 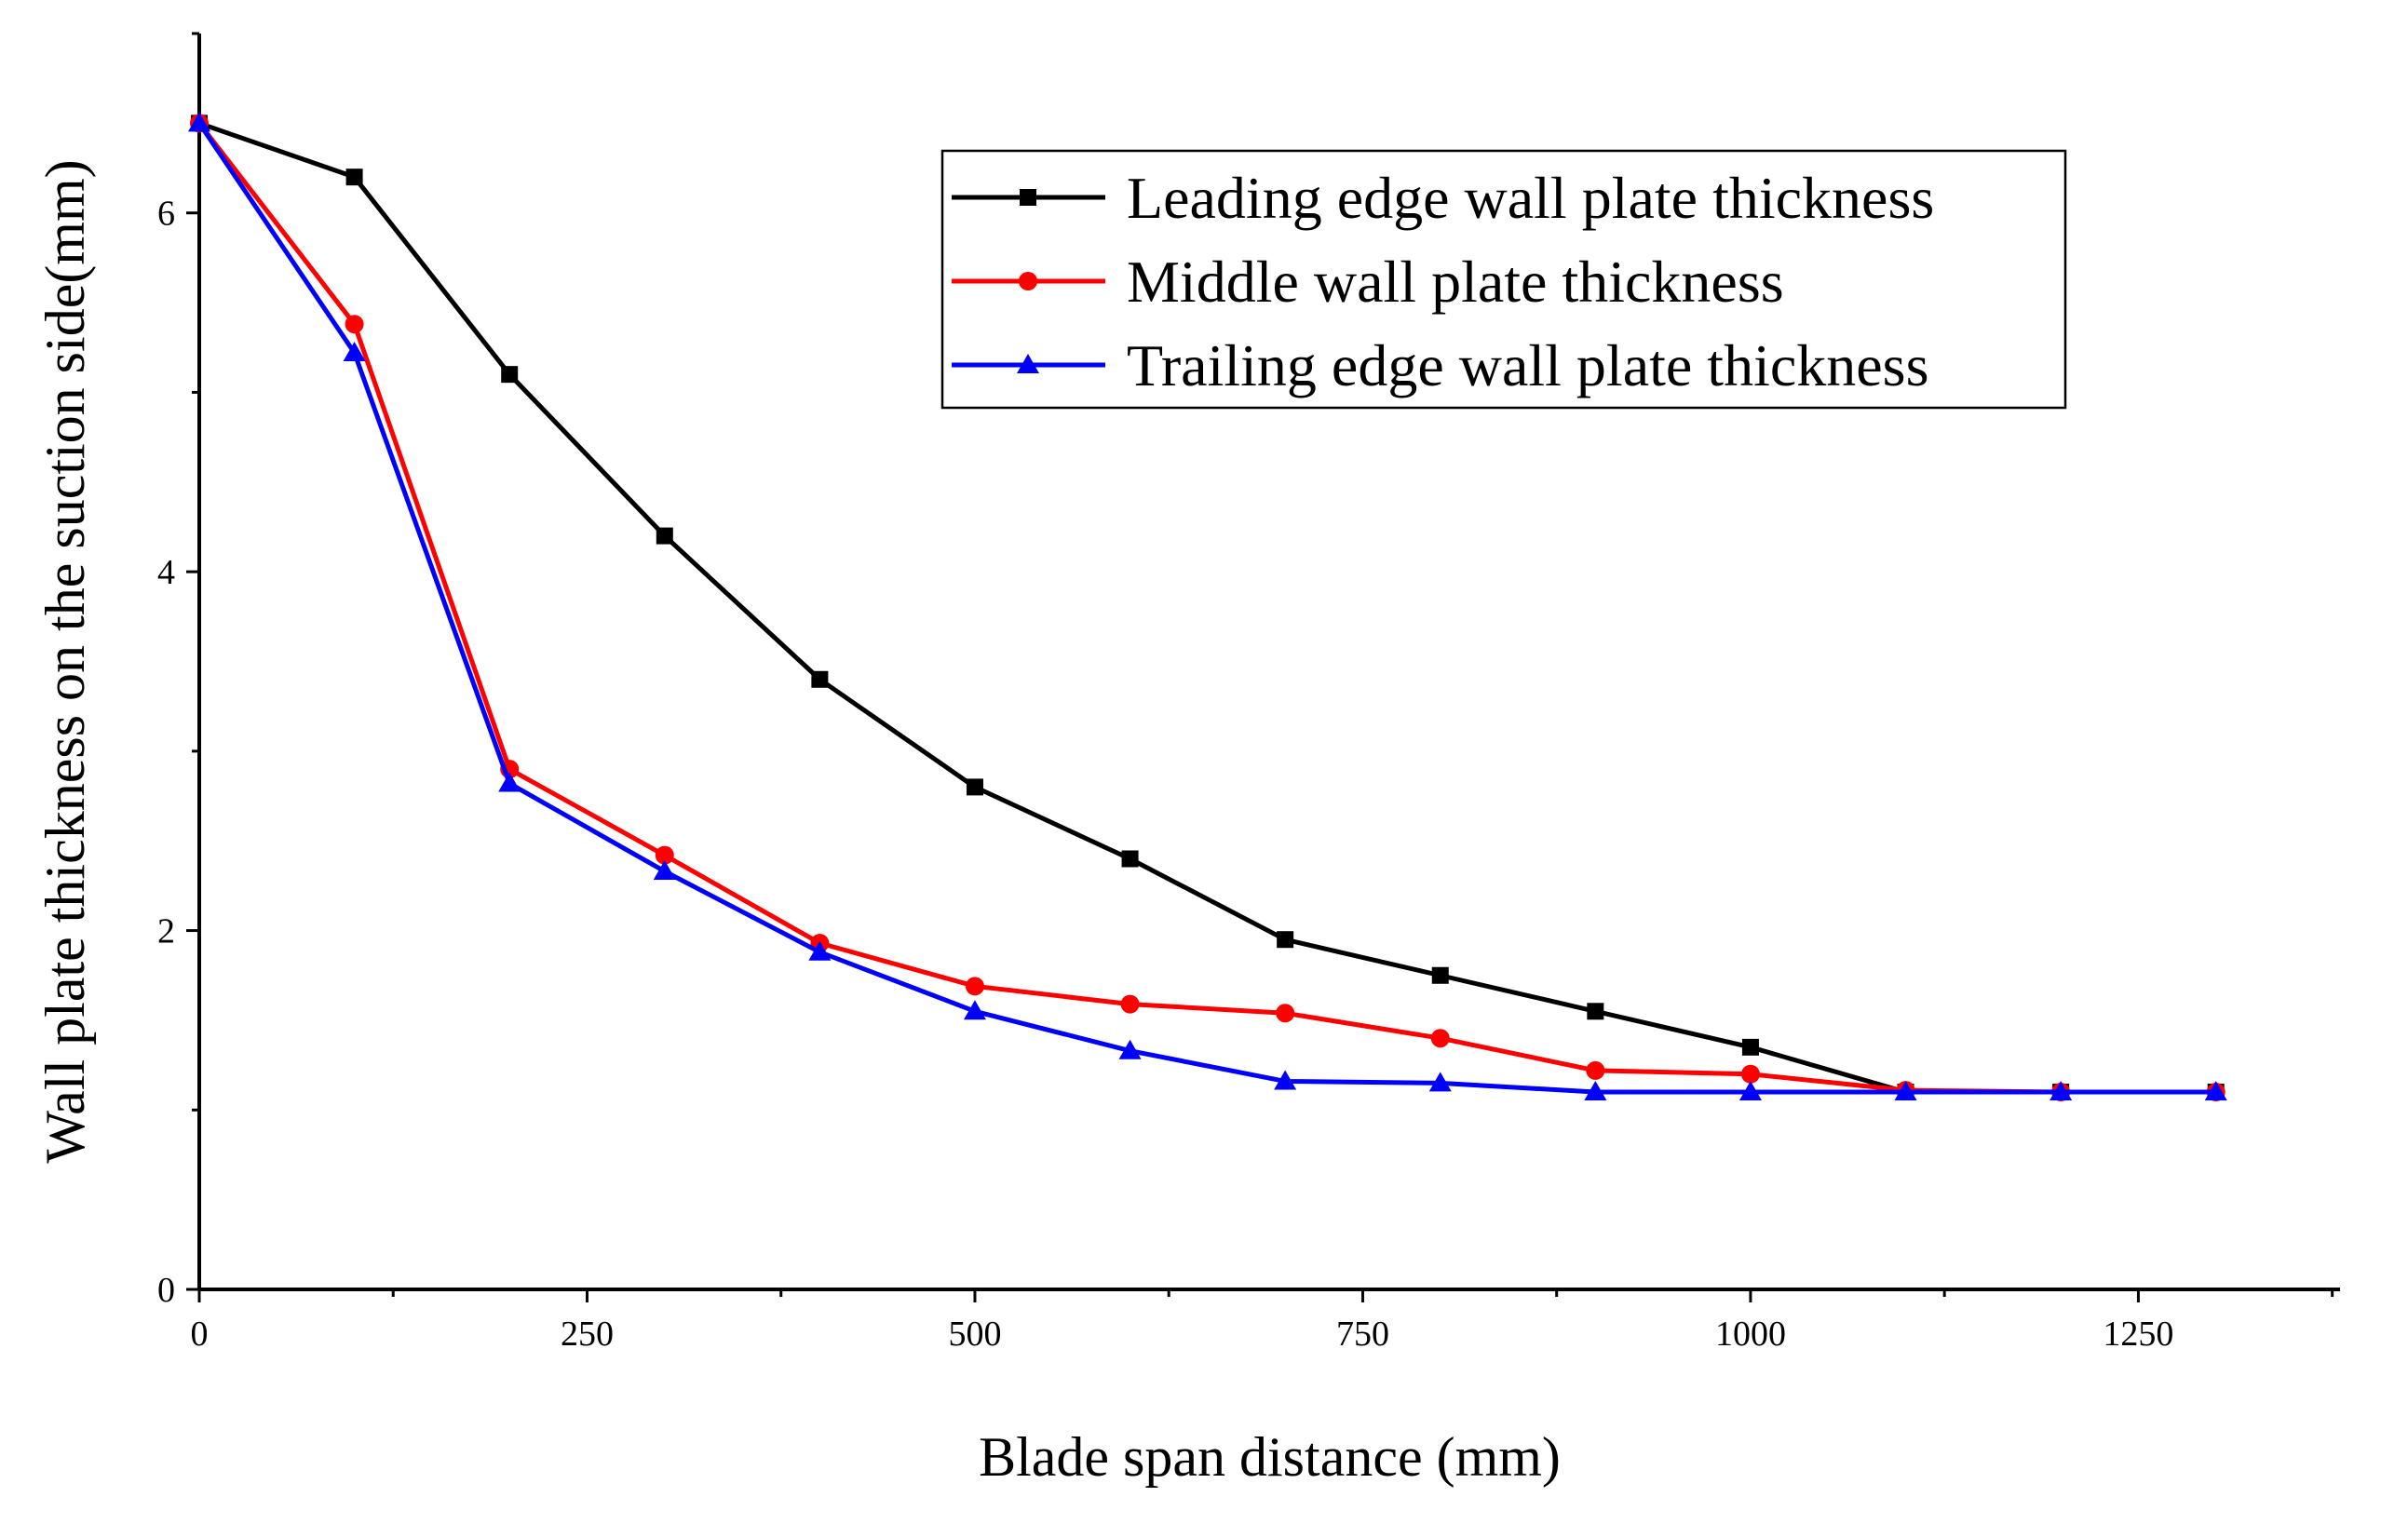 What do you see at coordinates (1527, 365) in the screenshot?
I see `legend-label: Trailing edge wall plate thickness` at bounding box center [1527, 365].